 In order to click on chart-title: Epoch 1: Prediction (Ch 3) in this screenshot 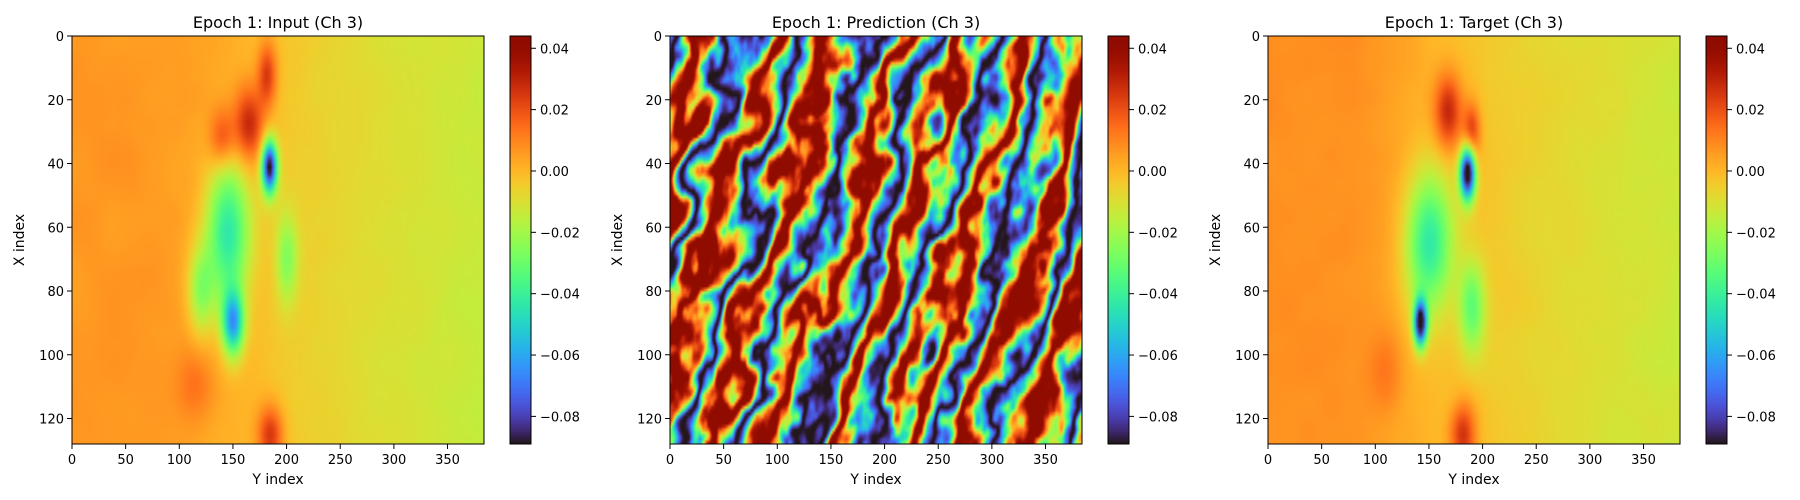, I will do `click(876, 22)`.